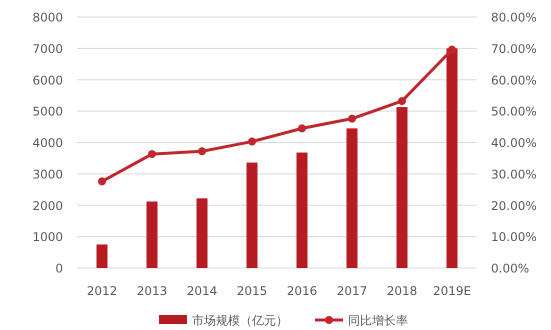 This screenshot has width=551, height=330. Describe the element at coordinates (514, 80) in the screenshot. I see `y2-tick-label: 60.00%` at that location.